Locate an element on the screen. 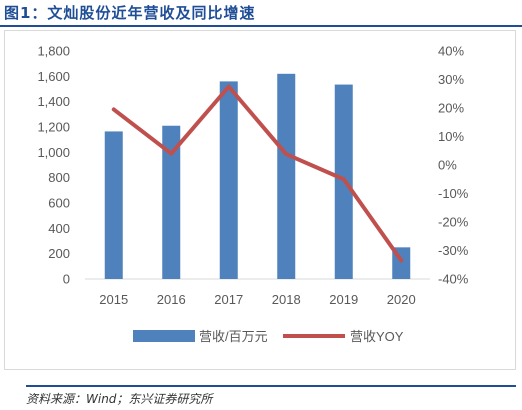  right-tick-label: 10% is located at coordinates (451, 136).